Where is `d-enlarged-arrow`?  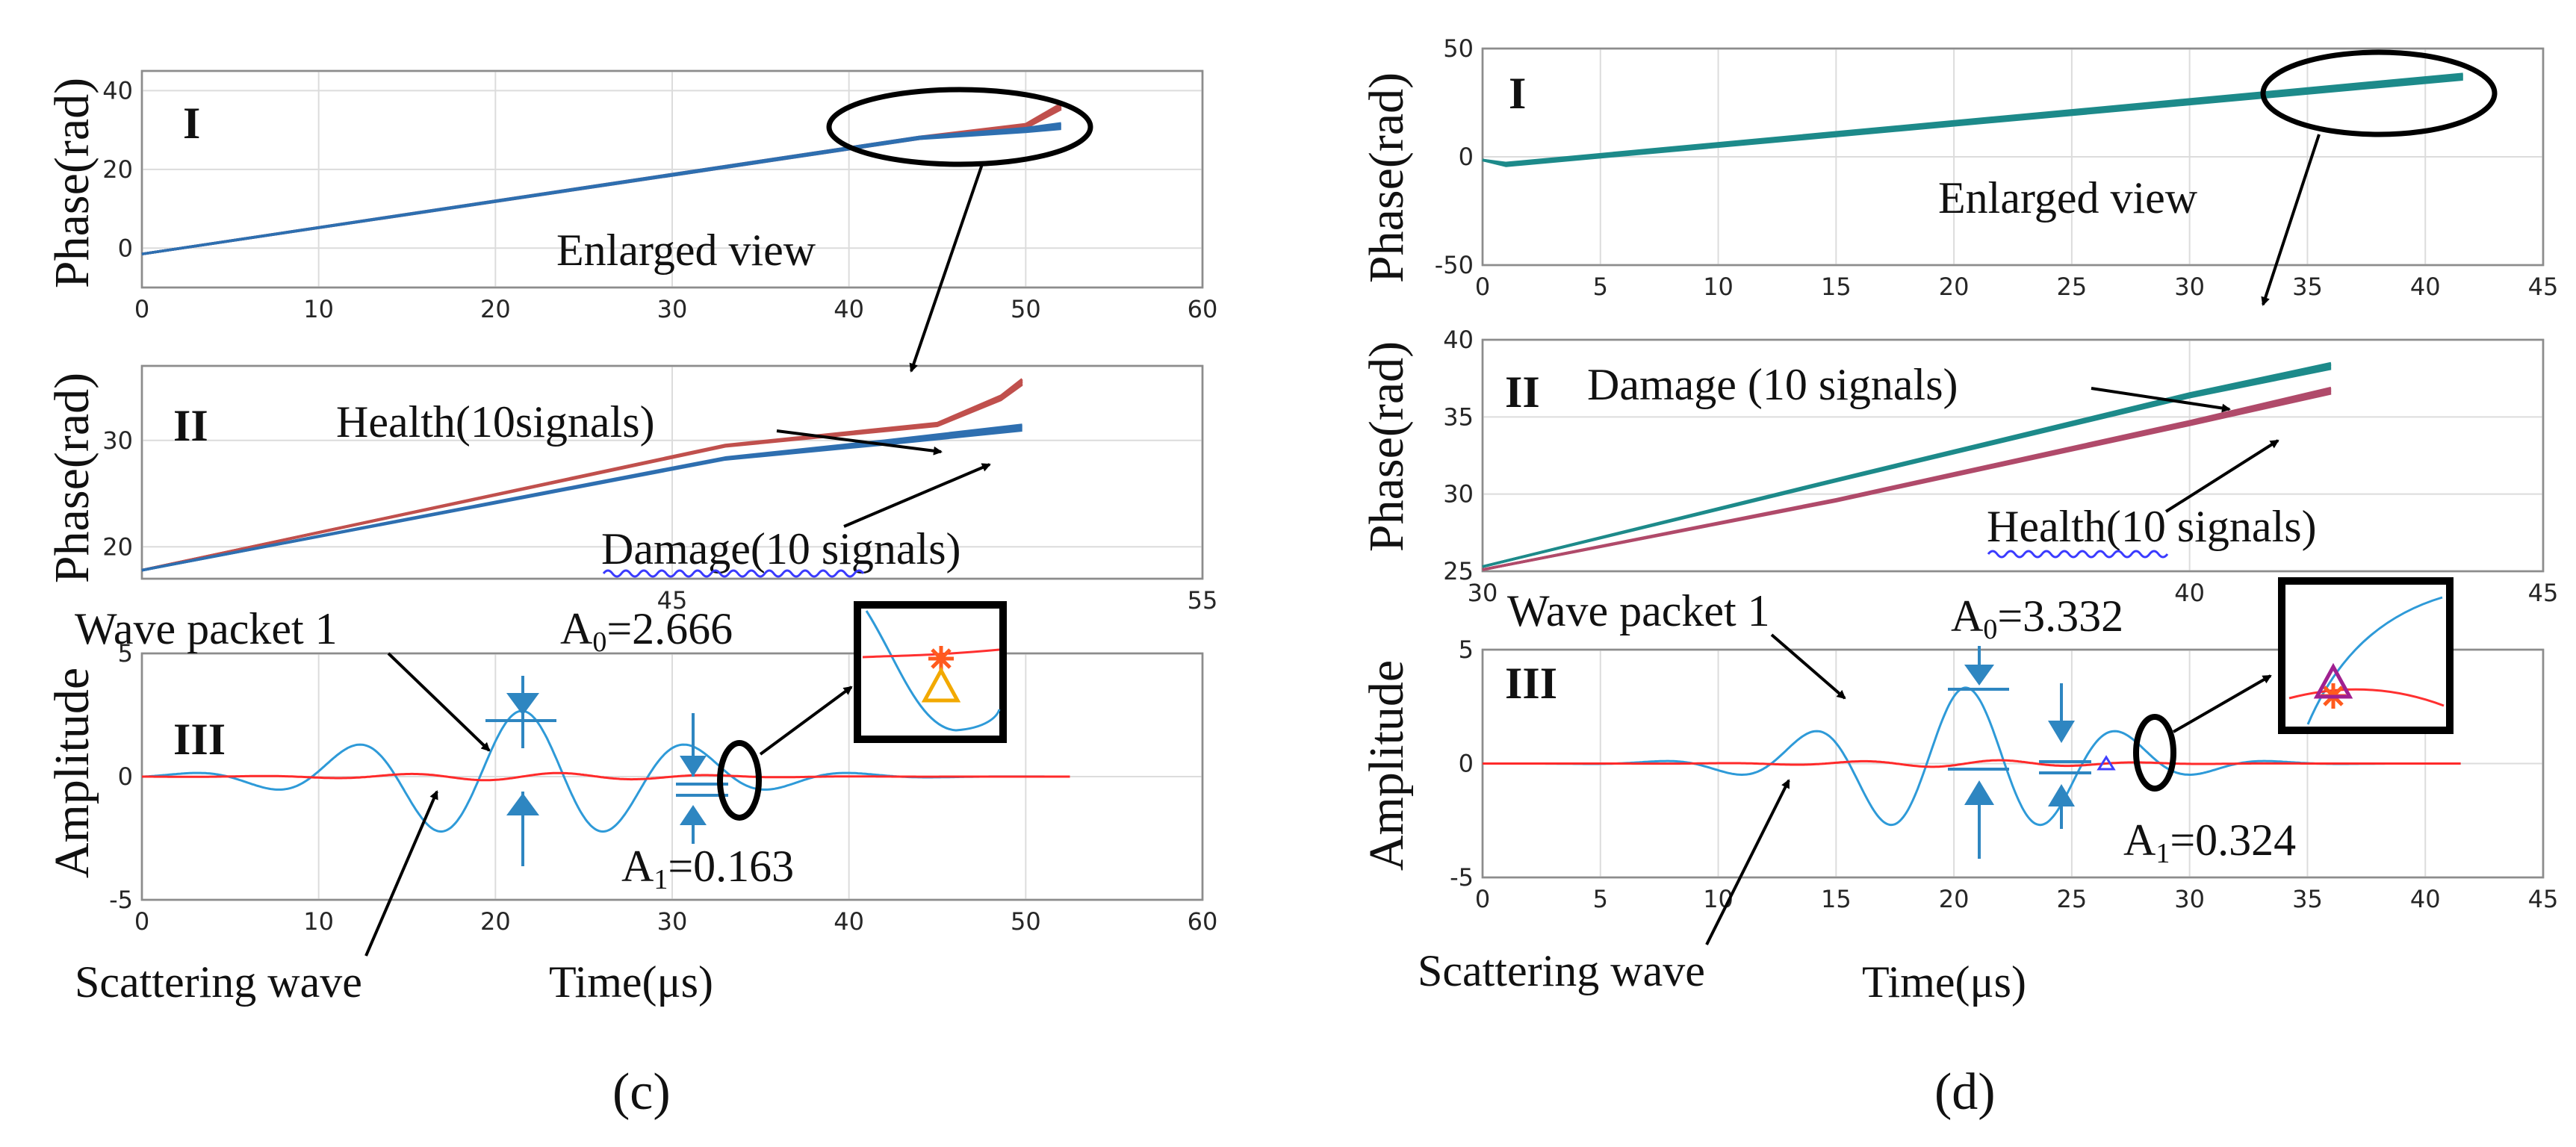
d-enlarged-arrow is located at coordinates (2291, 220).